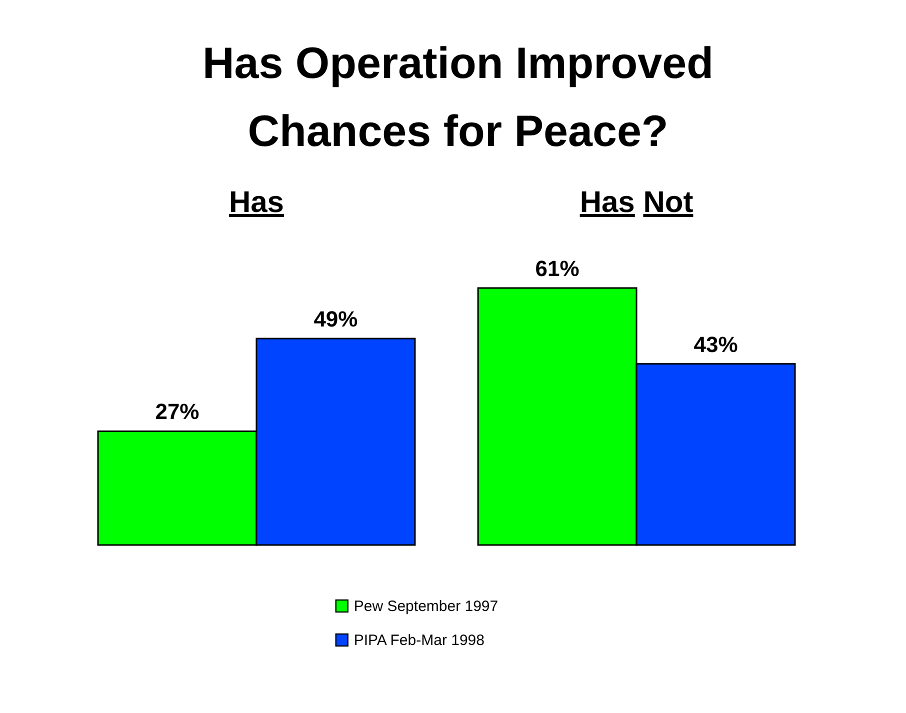 The image size is (906, 713). I want to click on x-tick-label: Has, so click(256, 202).